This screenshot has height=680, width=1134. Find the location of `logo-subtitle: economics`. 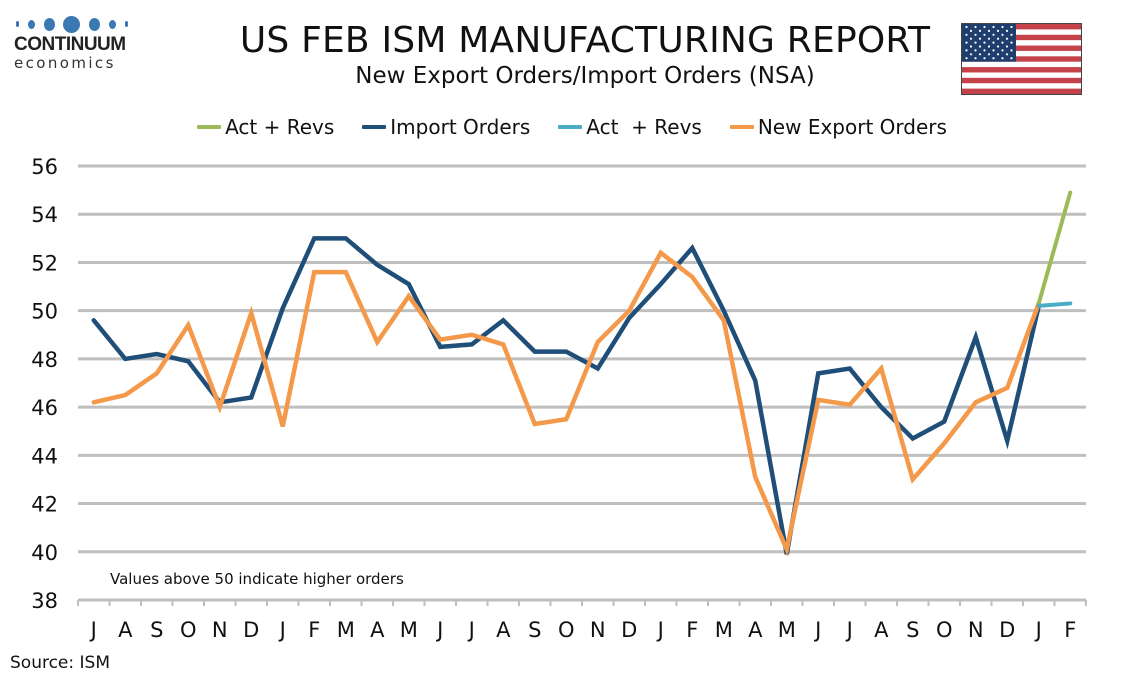

logo-subtitle: economics is located at coordinates (65, 63).